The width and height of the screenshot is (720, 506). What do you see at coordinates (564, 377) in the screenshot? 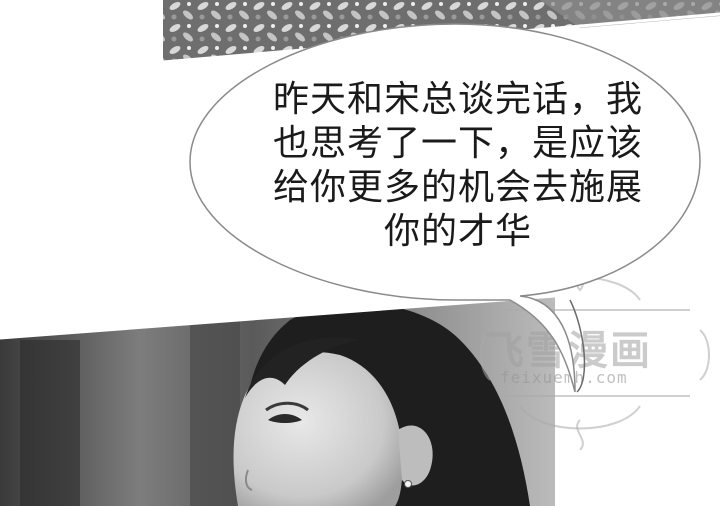
I see `watermark-url: feixuemh.com` at bounding box center [564, 377].